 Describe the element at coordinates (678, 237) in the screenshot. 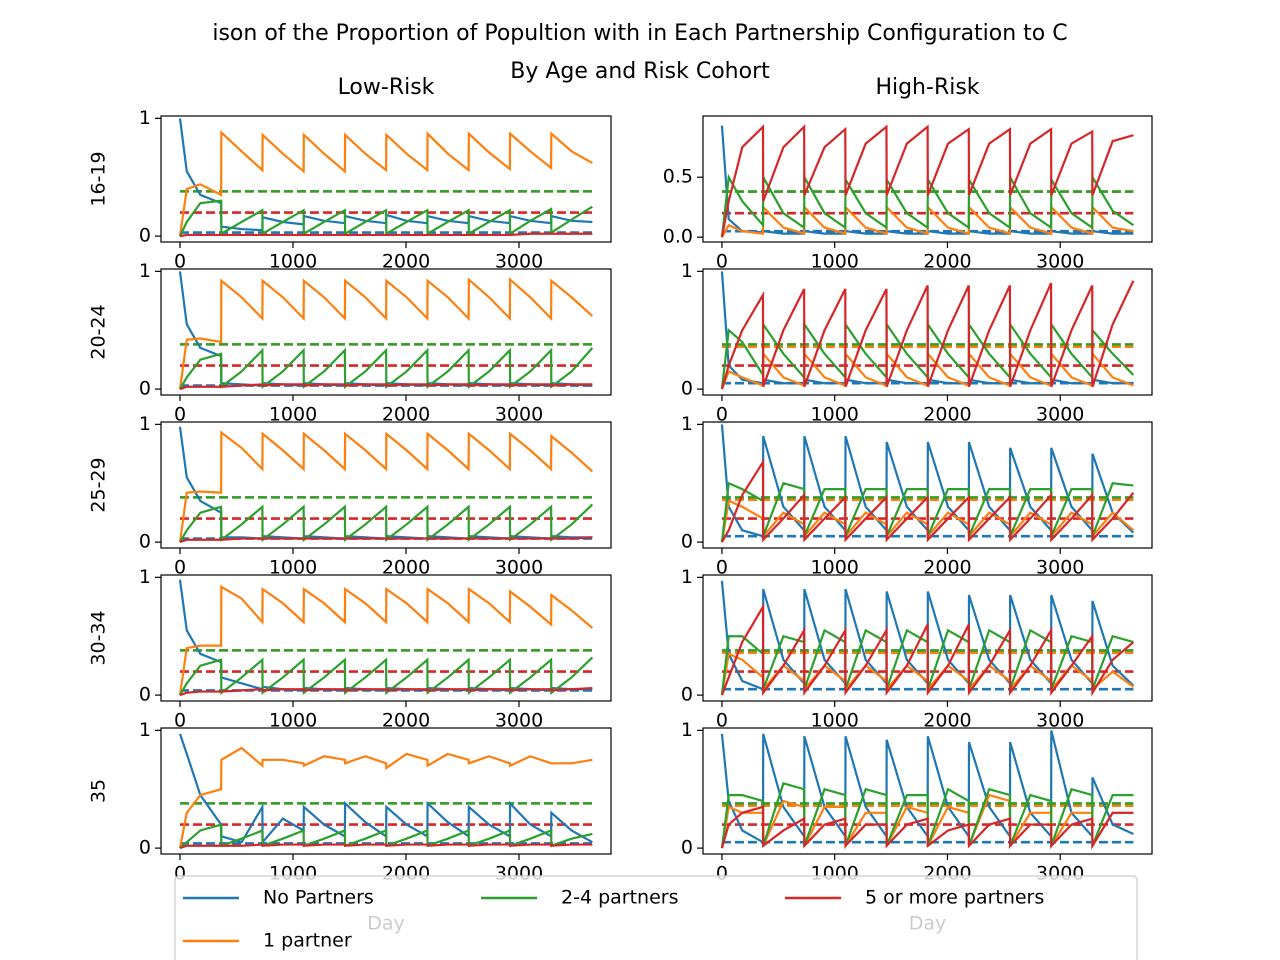

I see `y-tick-label: 0.0` at that location.